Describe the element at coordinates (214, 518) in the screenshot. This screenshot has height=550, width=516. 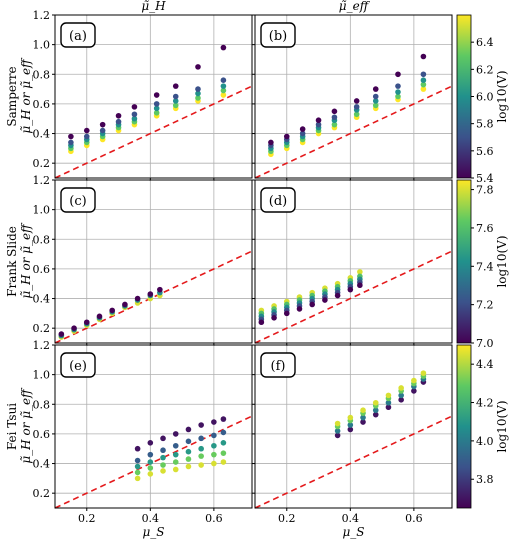
I see `x-tick-label: 0.6` at that location.